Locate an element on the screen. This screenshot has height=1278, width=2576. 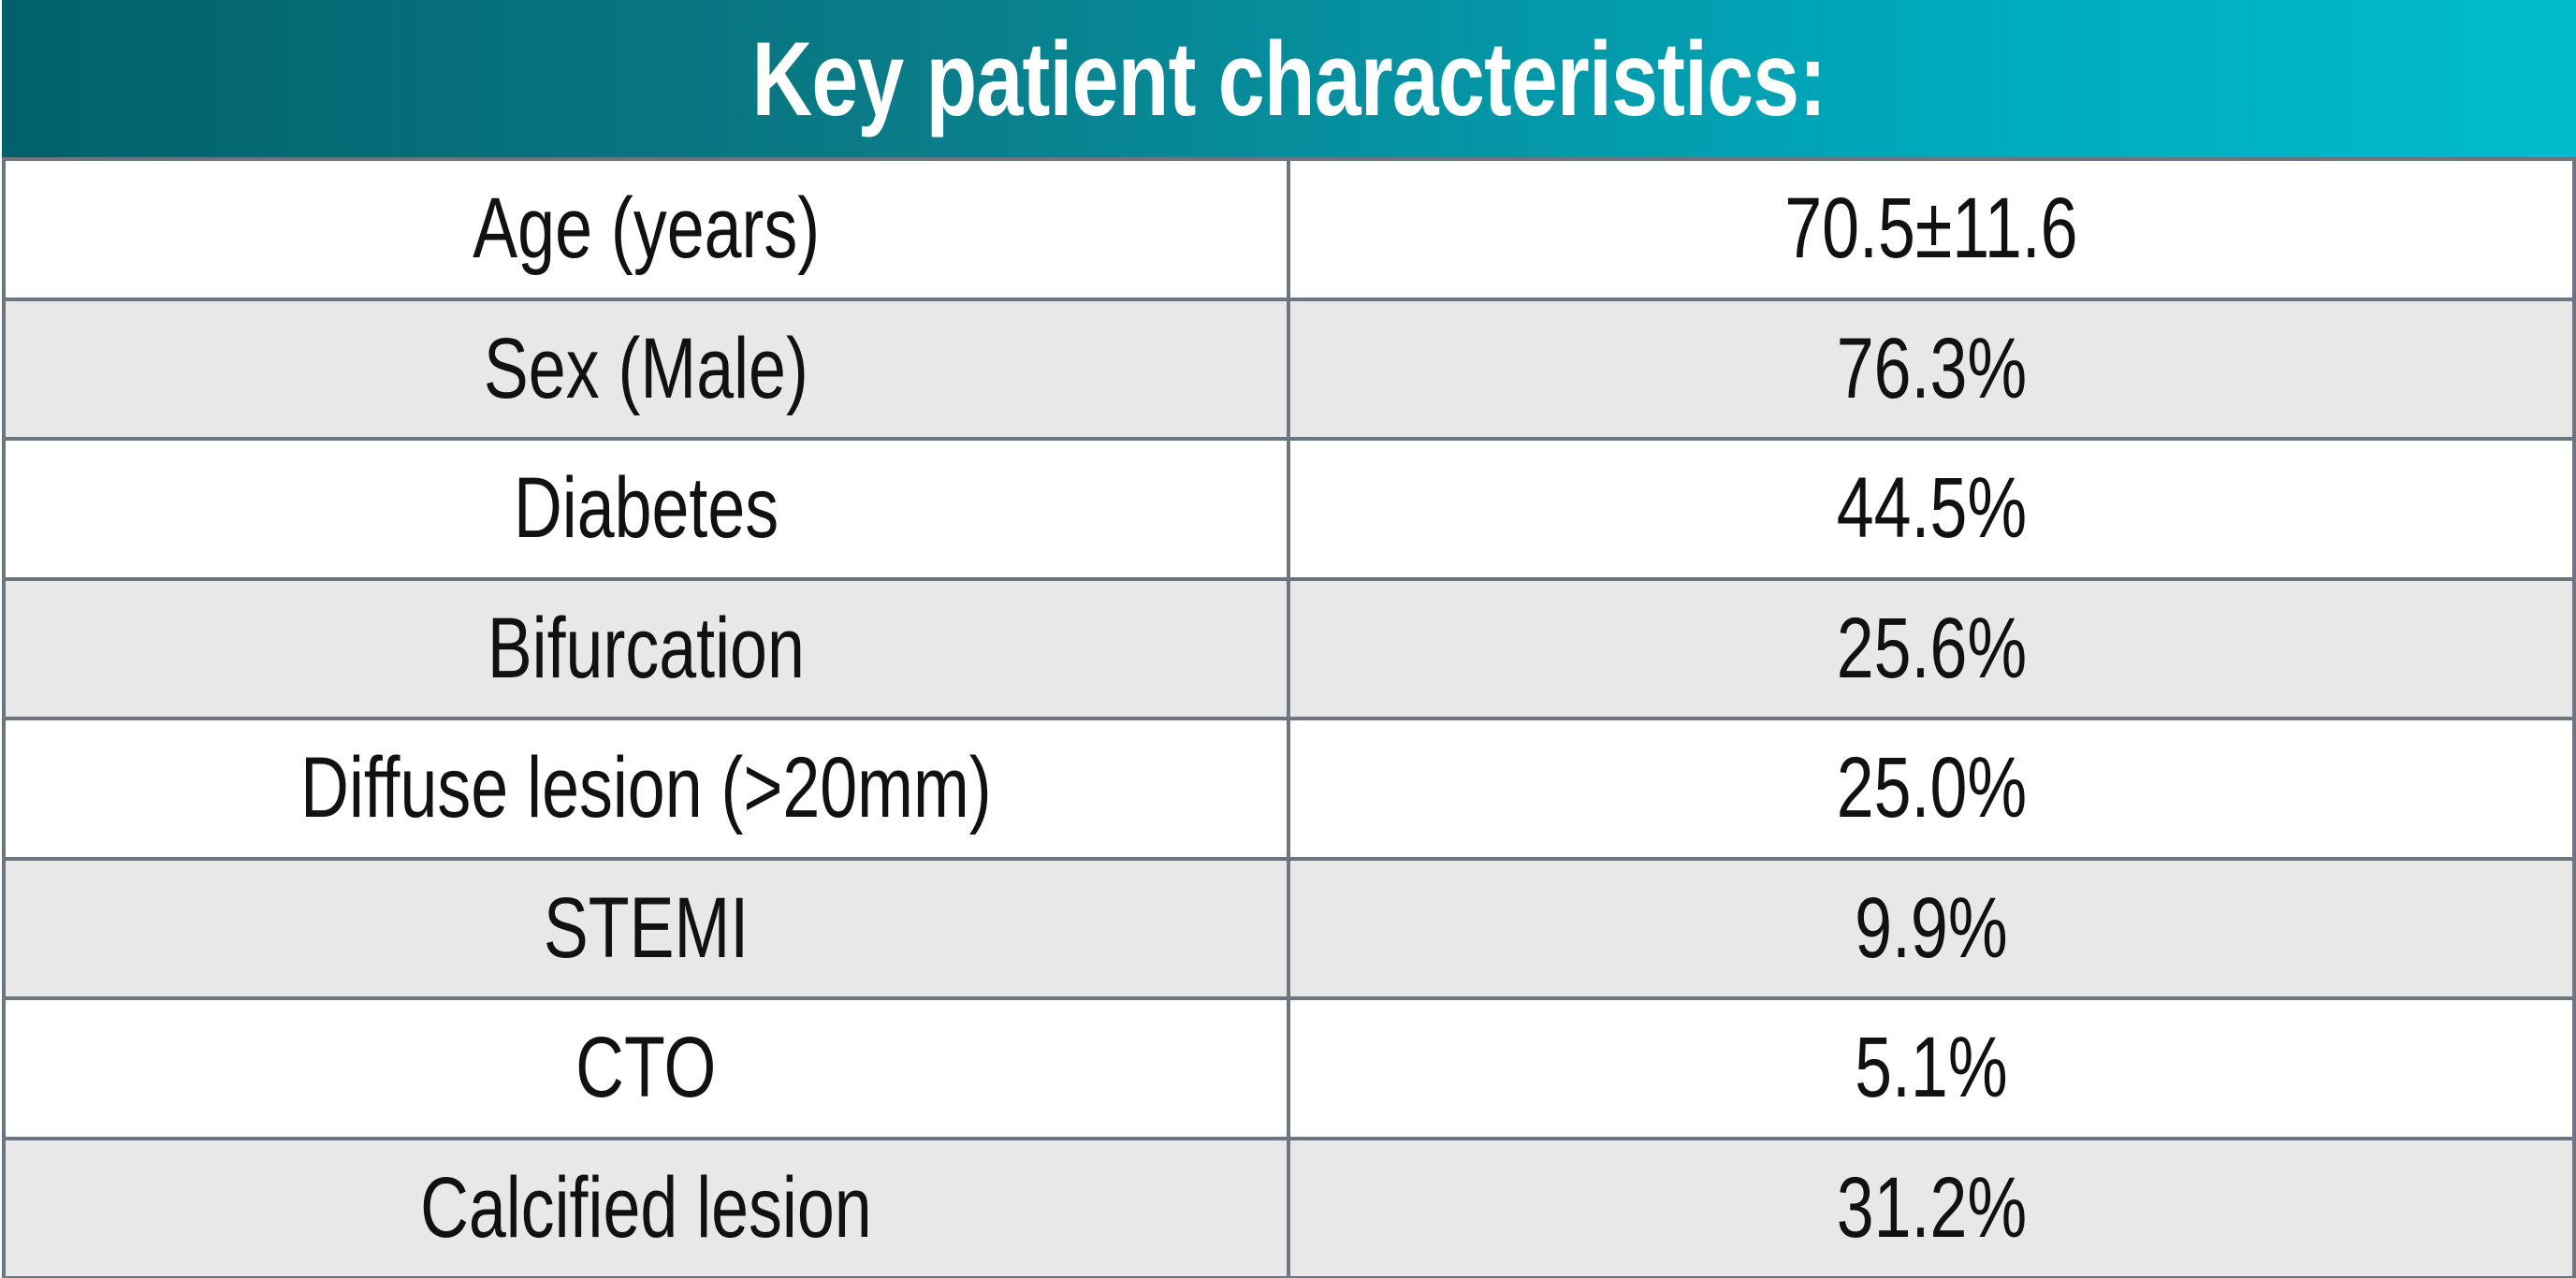
row-label-cell: STEMI is located at coordinates (648, 928).